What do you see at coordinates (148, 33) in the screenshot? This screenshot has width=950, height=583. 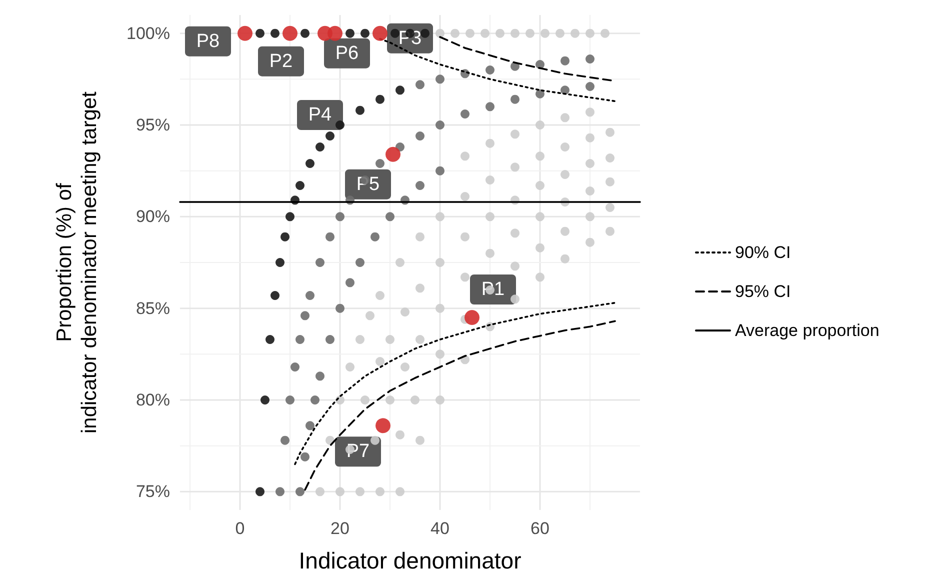 I see `y-tick-label: 100%` at bounding box center [148, 33].